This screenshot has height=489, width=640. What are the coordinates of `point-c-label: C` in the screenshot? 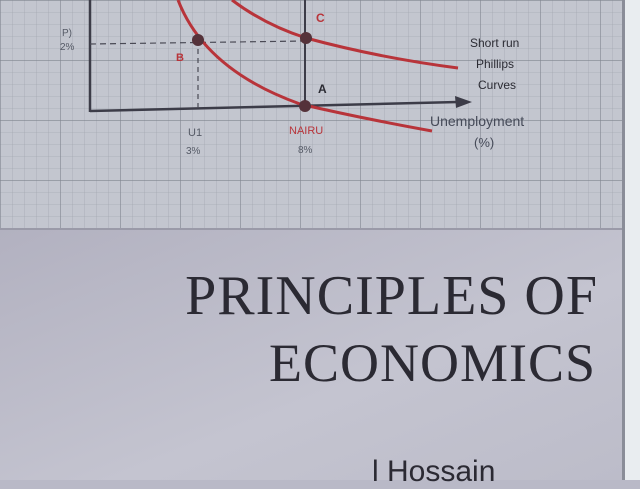 It's located at (320, 18).